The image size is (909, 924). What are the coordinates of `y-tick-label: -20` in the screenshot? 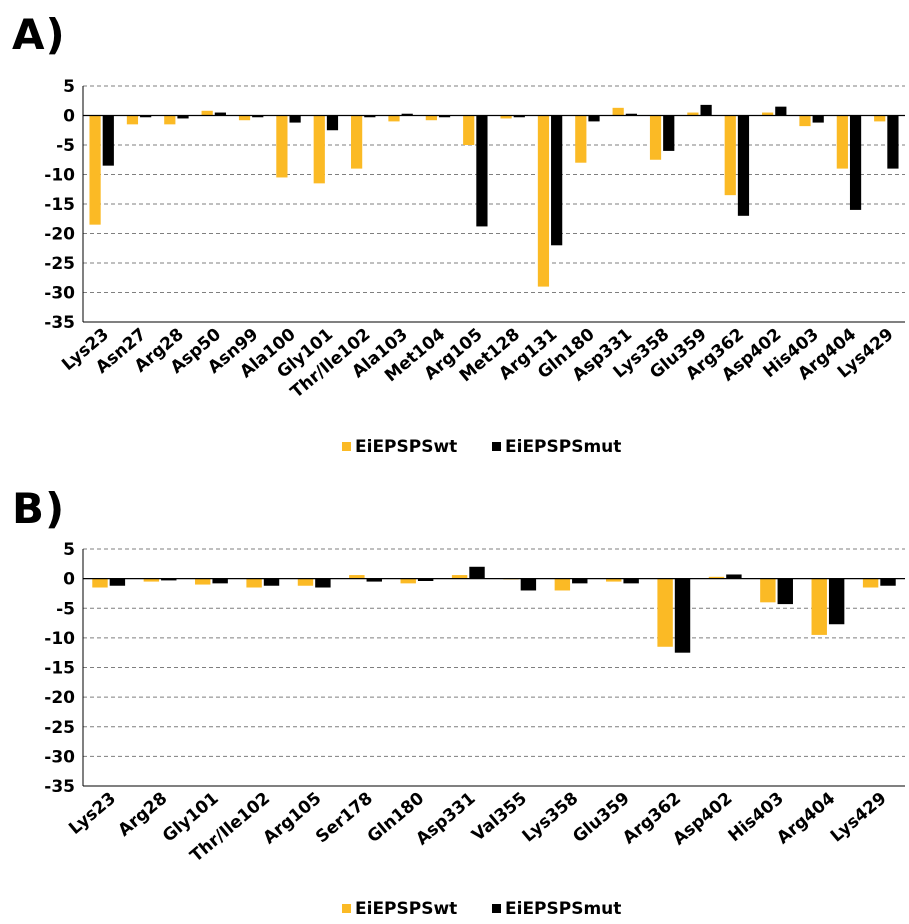 It's located at (59, 698).